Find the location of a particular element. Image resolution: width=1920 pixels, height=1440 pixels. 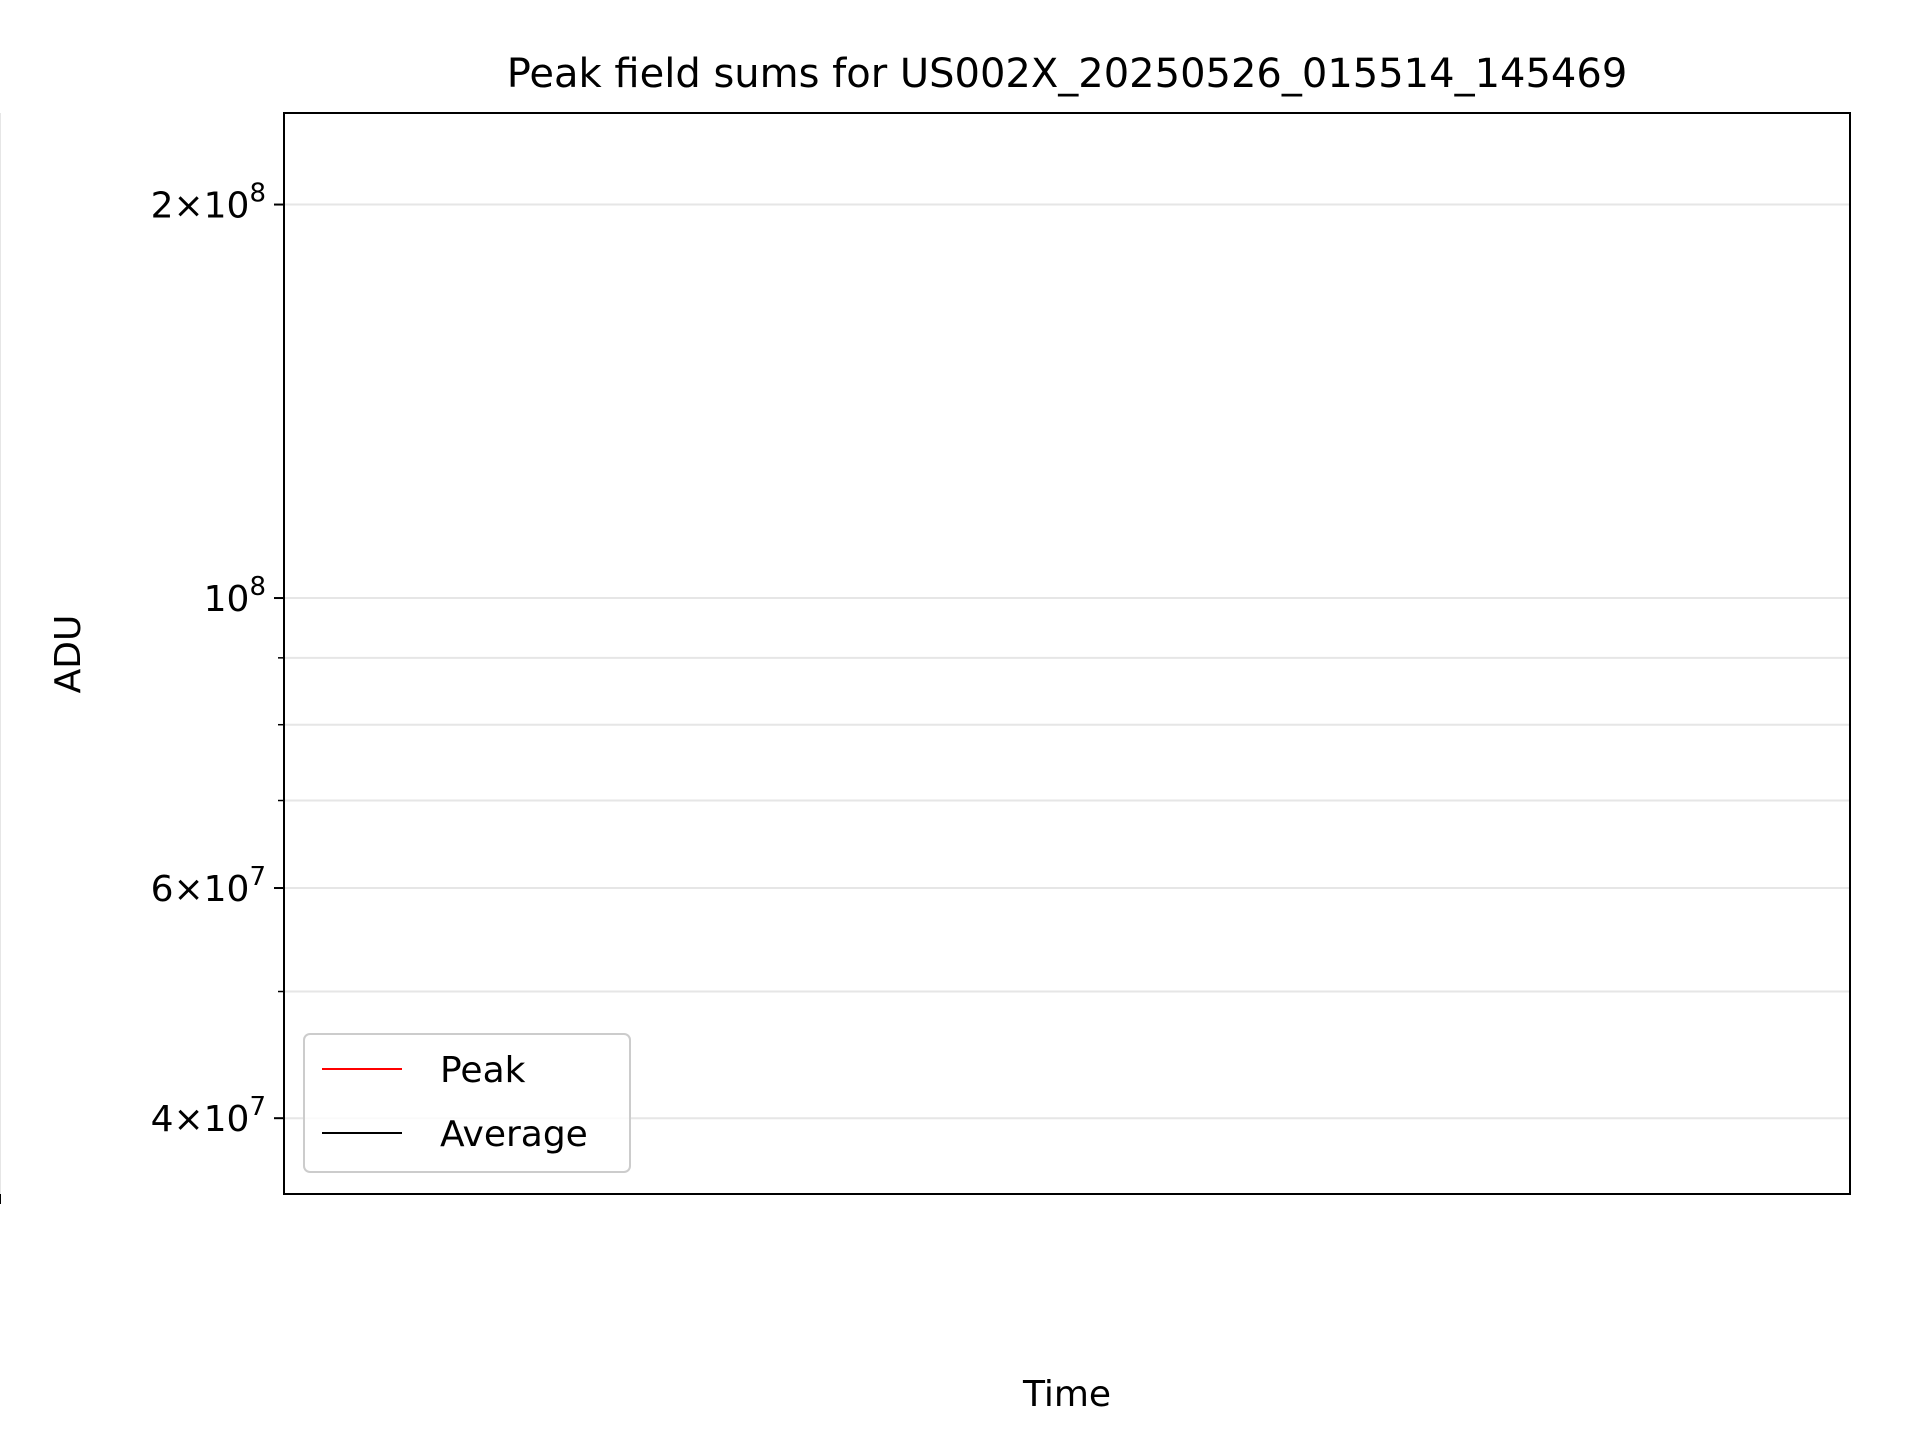

x-axis-label: Time is located at coordinates (1066, 1394).